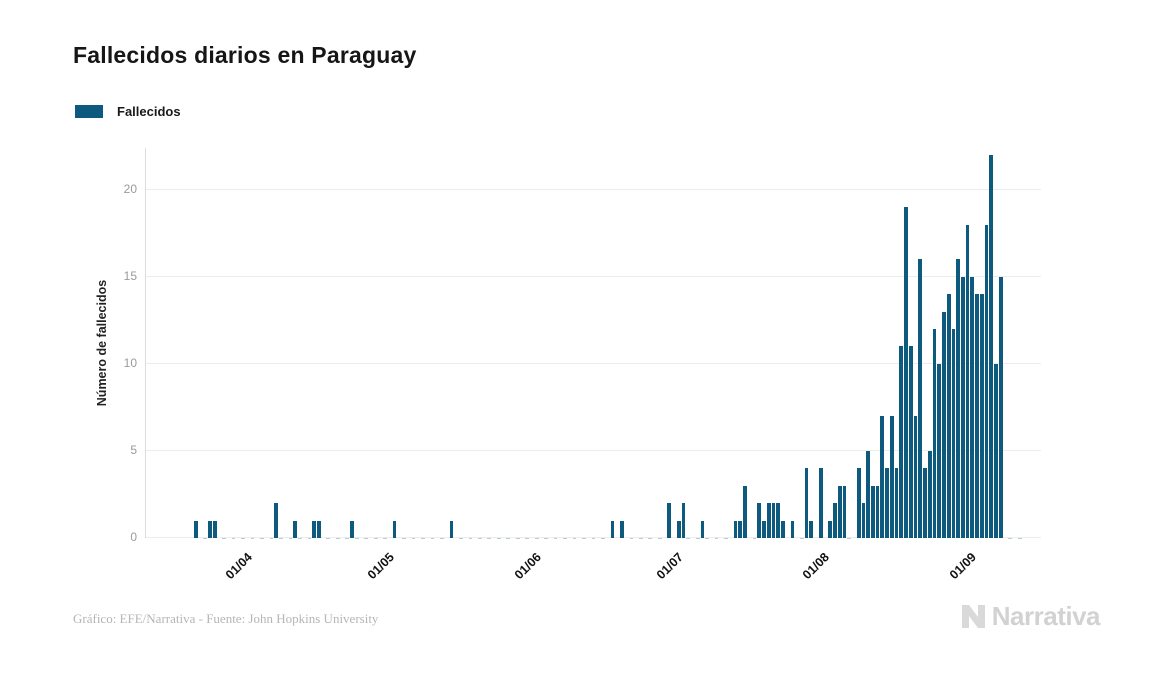 The image size is (1157, 674). I want to click on y-tick-label-20: 20, so click(130, 188).